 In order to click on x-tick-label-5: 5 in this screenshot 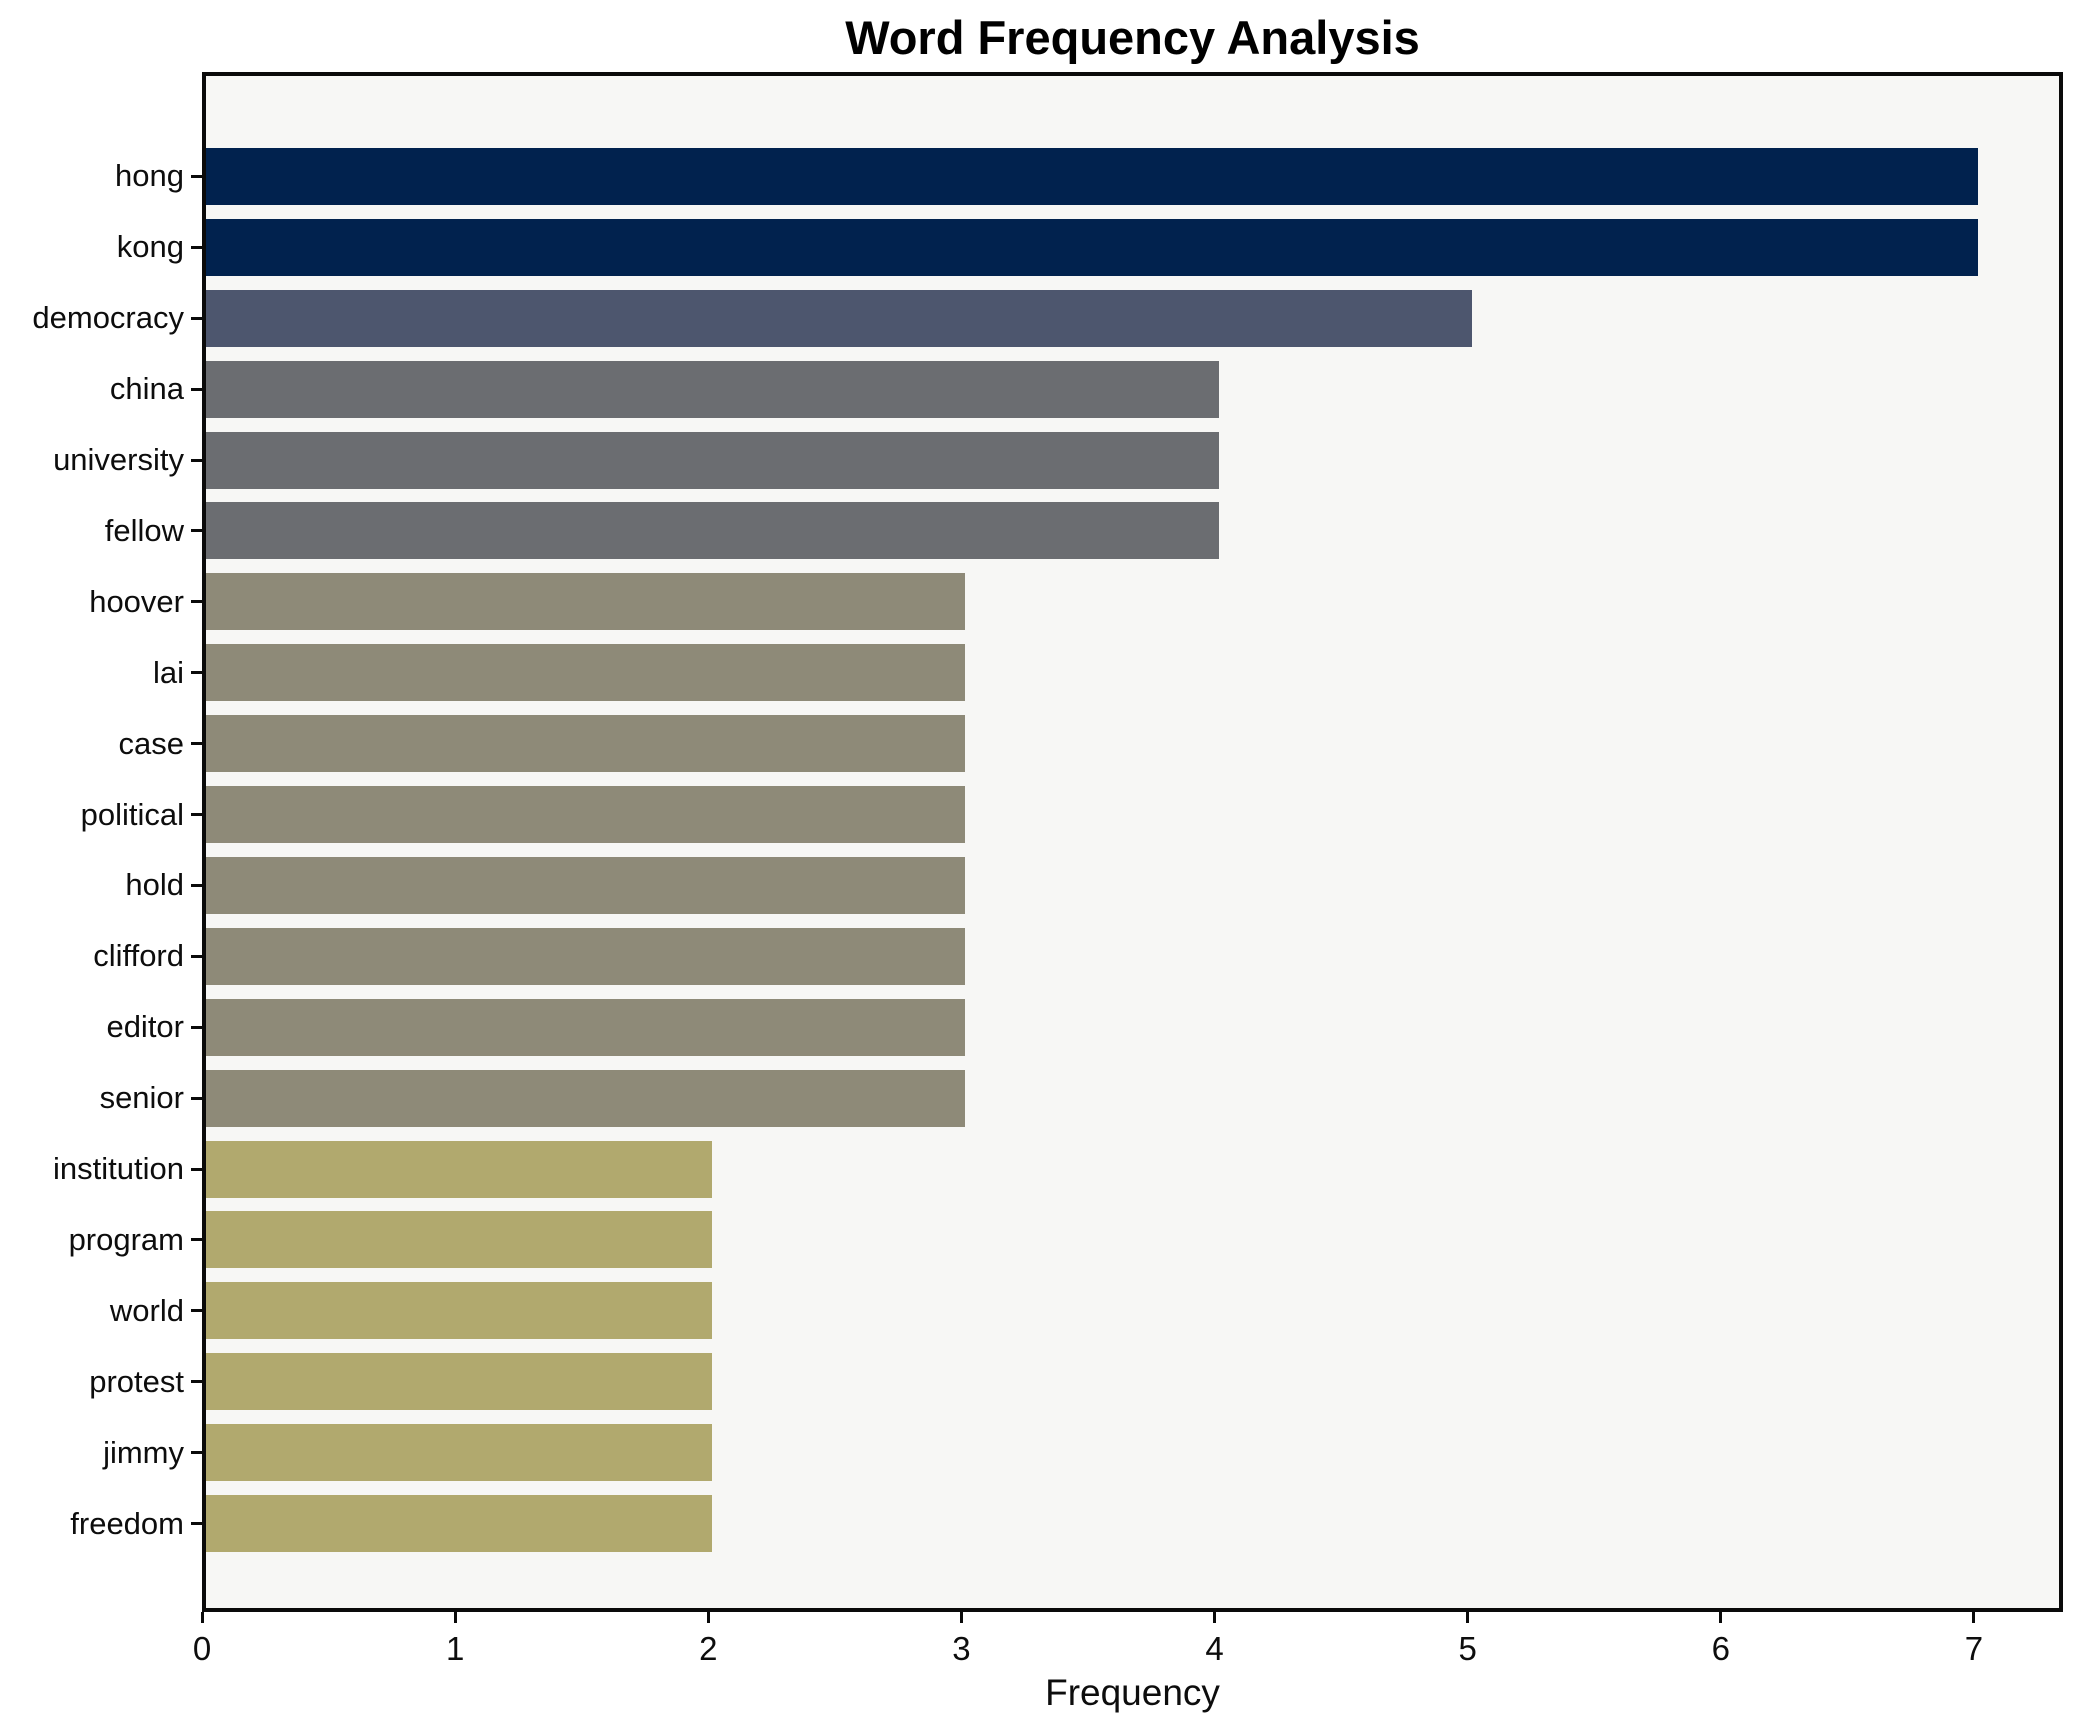, I will do `click(1467, 1648)`.